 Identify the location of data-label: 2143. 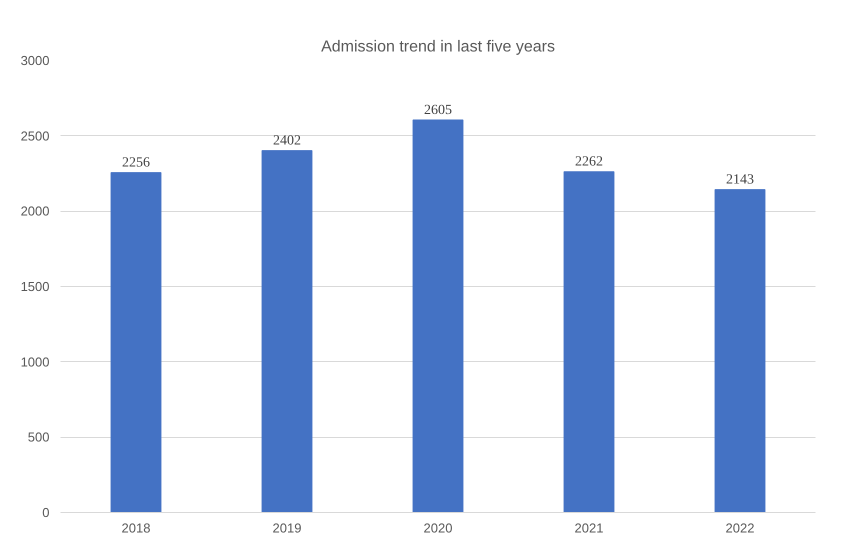
(740, 180).